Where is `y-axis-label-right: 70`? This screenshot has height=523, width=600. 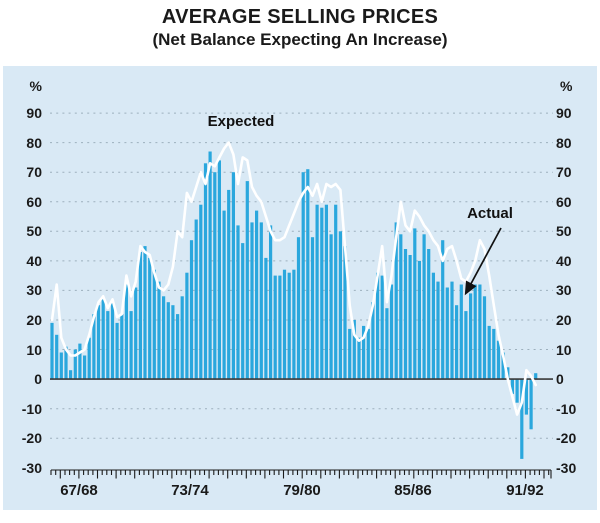 y-axis-label-right: 70 is located at coordinates (564, 172).